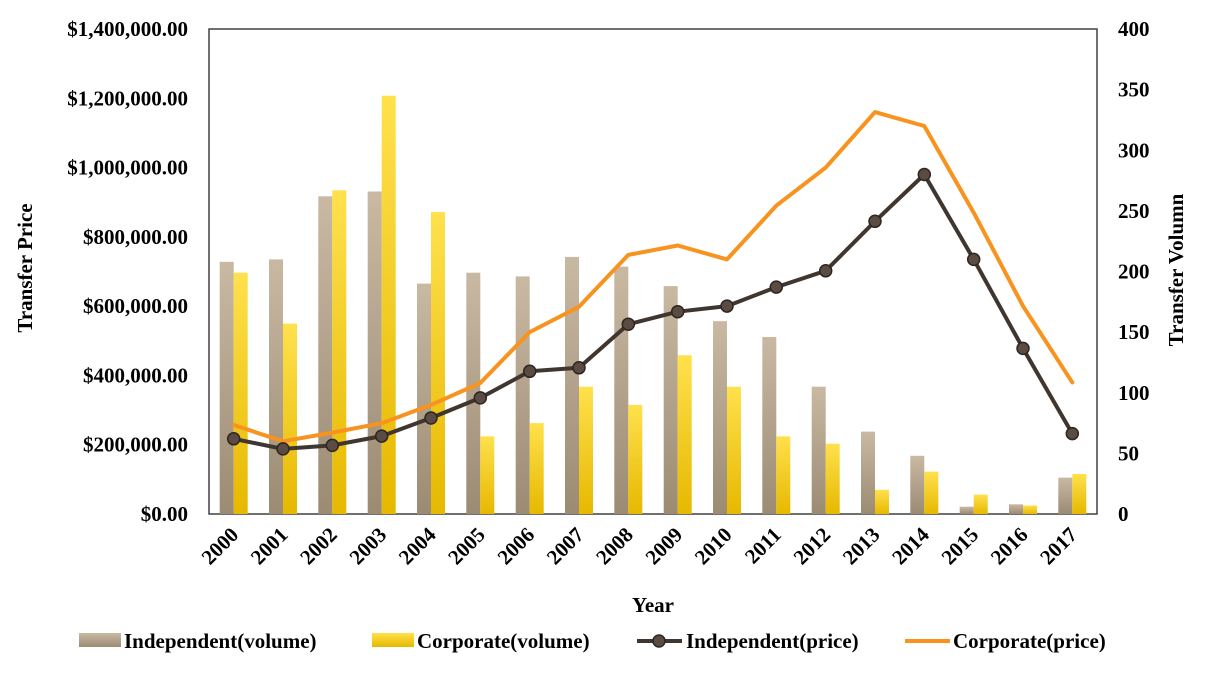 The width and height of the screenshot is (1206, 674). What do you see at coordinates (269, 546) in the screenshot?
I see `x-tick-label: 2001` at bounding box center [269, 546].